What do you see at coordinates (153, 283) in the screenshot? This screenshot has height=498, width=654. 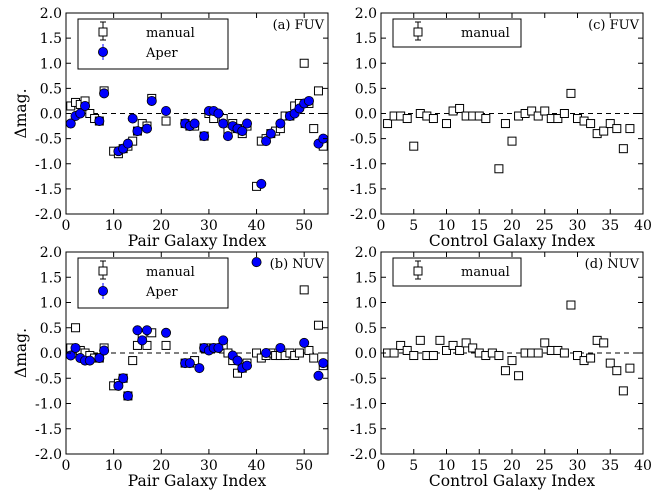 I see `legend: manual Aper` at bounding box center [153, 283].